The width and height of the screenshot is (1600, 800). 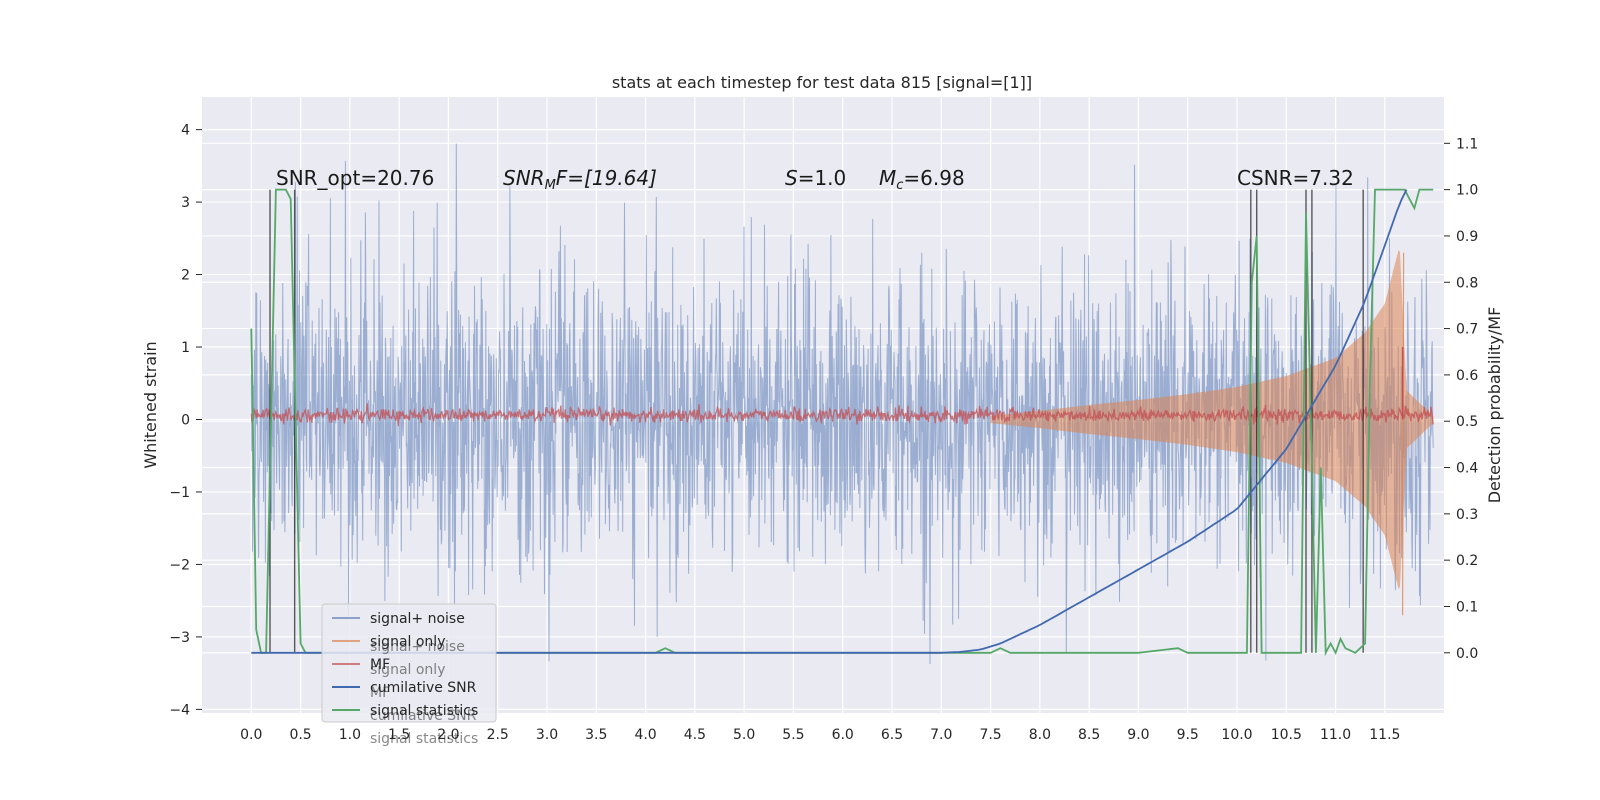 What do you see at coordinates (1384, 735) in the screenshot?
I see `x-tick-label: 11.5` at bounding box center [1384, 735].